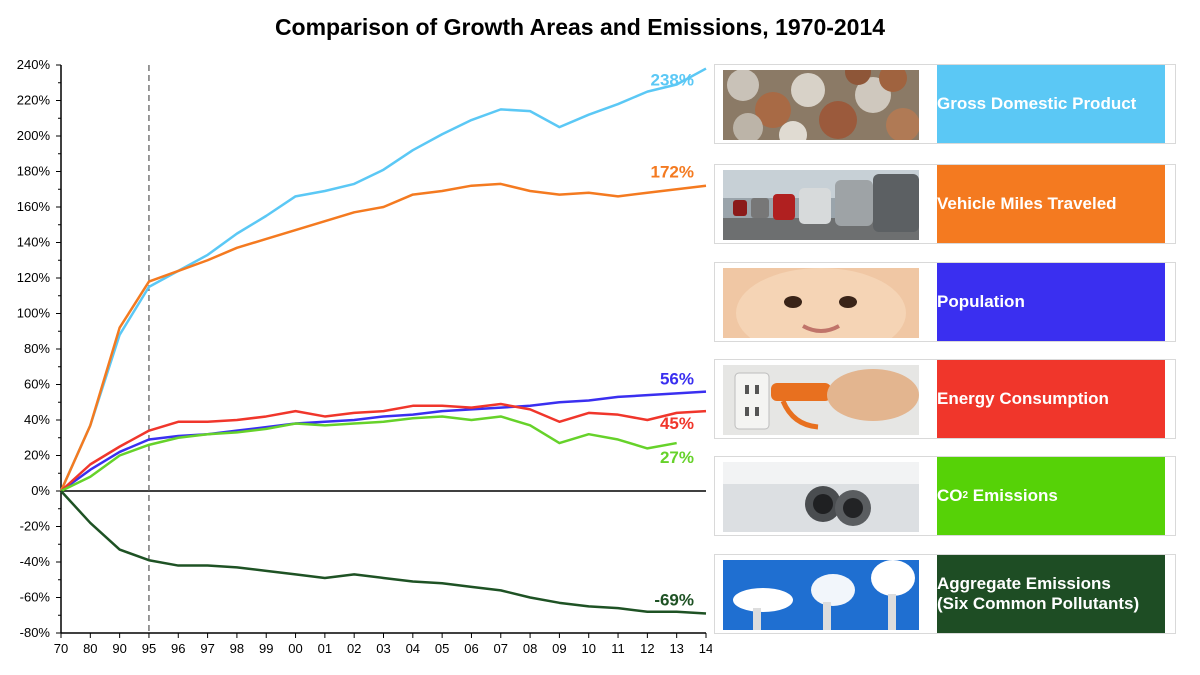  I want to click on y-tick-label: 120%, so click(34, 277).